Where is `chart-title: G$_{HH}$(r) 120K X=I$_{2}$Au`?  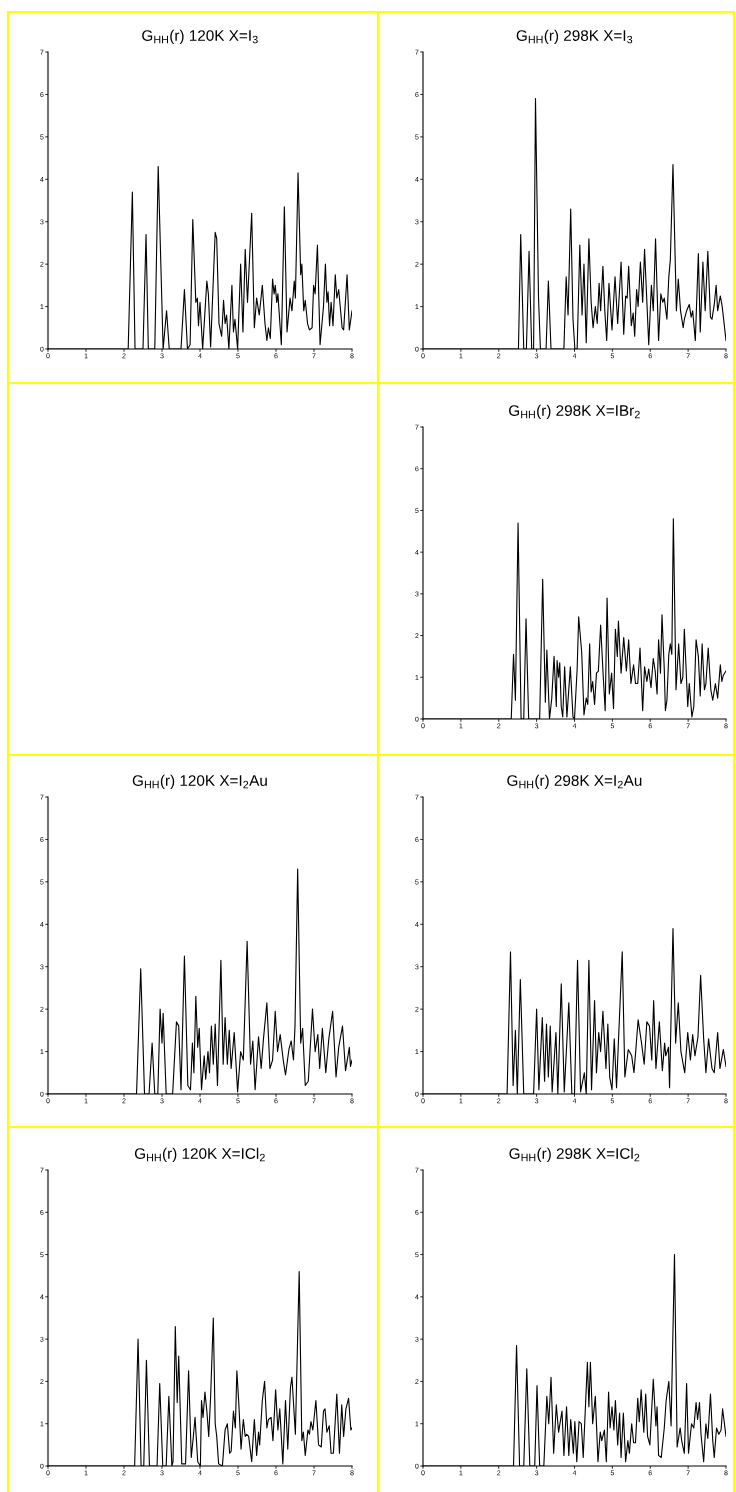
chart-title: G$_{HH}$(r) 120K X=I$_{2}$Au is located at coordinates (199, 781).